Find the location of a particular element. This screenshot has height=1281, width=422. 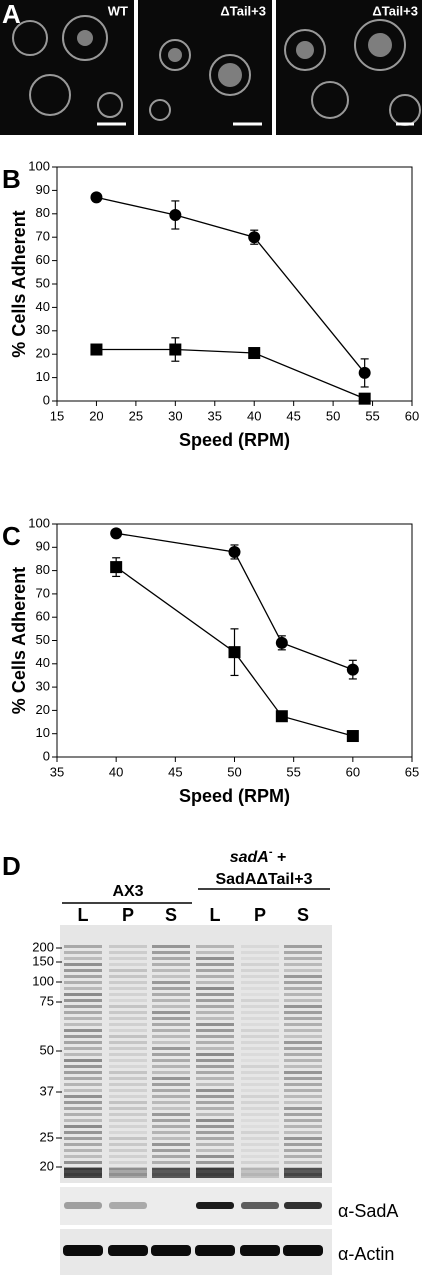

series-line is located at coordinates (235, 601).